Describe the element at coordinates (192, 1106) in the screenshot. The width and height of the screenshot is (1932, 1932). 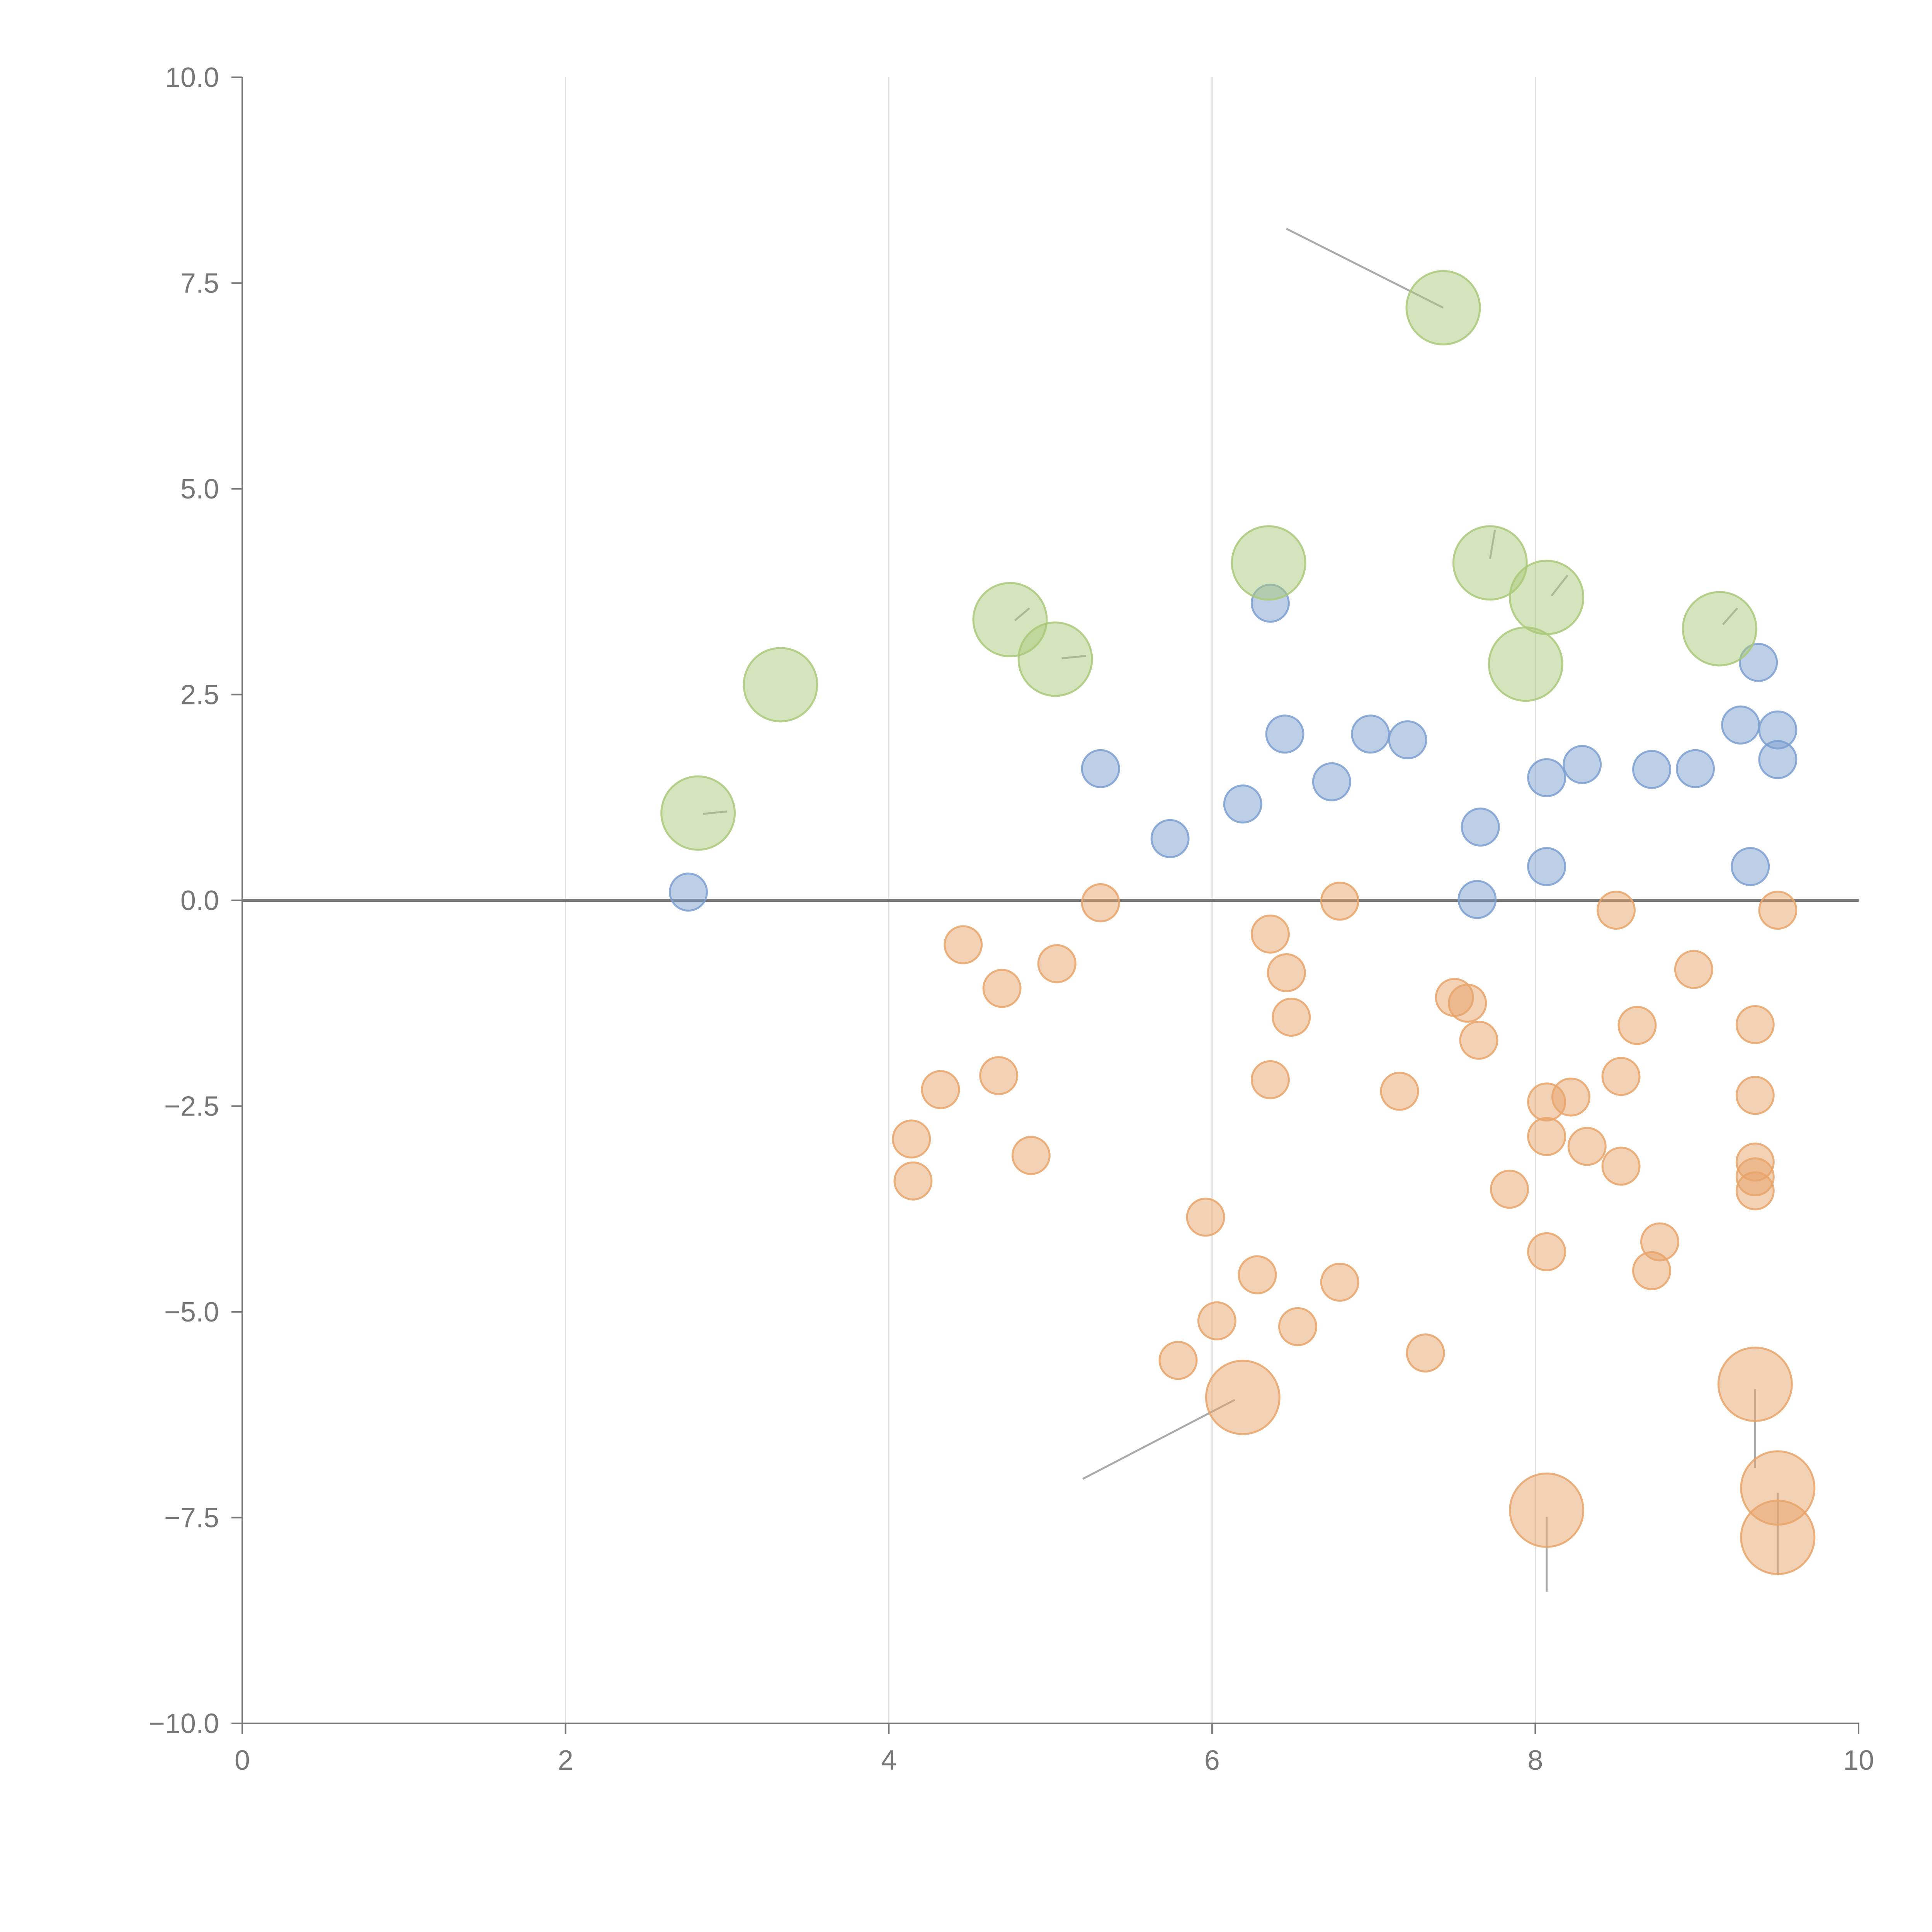
I see `y-tick-label: −2.5` at that location.